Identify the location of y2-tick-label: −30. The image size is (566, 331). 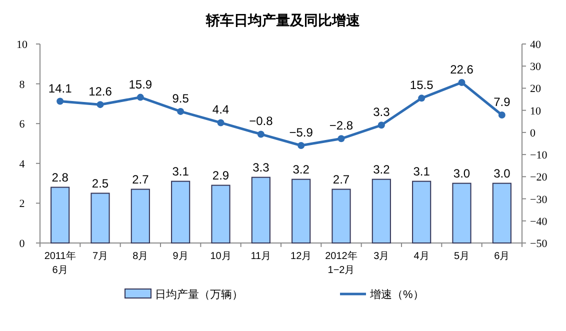
(539, 200).